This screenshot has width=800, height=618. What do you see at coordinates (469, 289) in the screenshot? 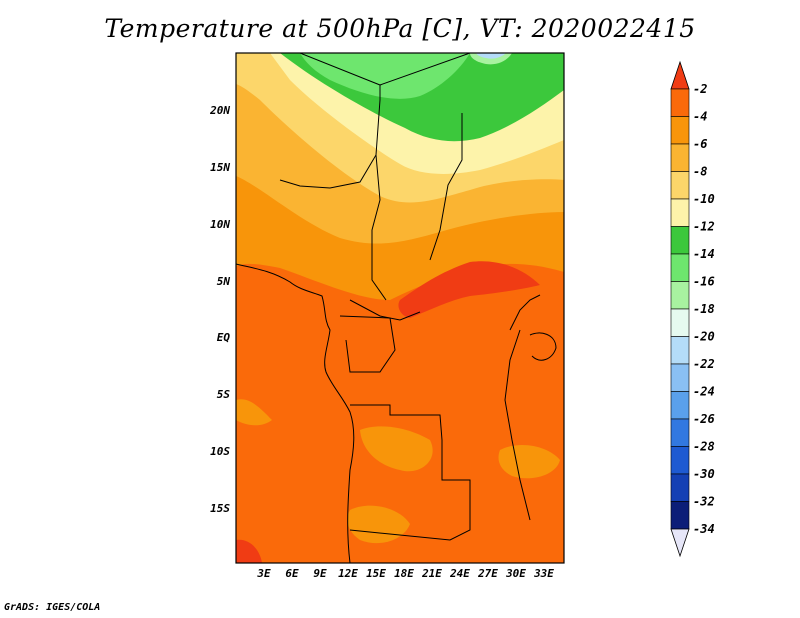
I see `field-warm-core` at bounding box center [469, 289].